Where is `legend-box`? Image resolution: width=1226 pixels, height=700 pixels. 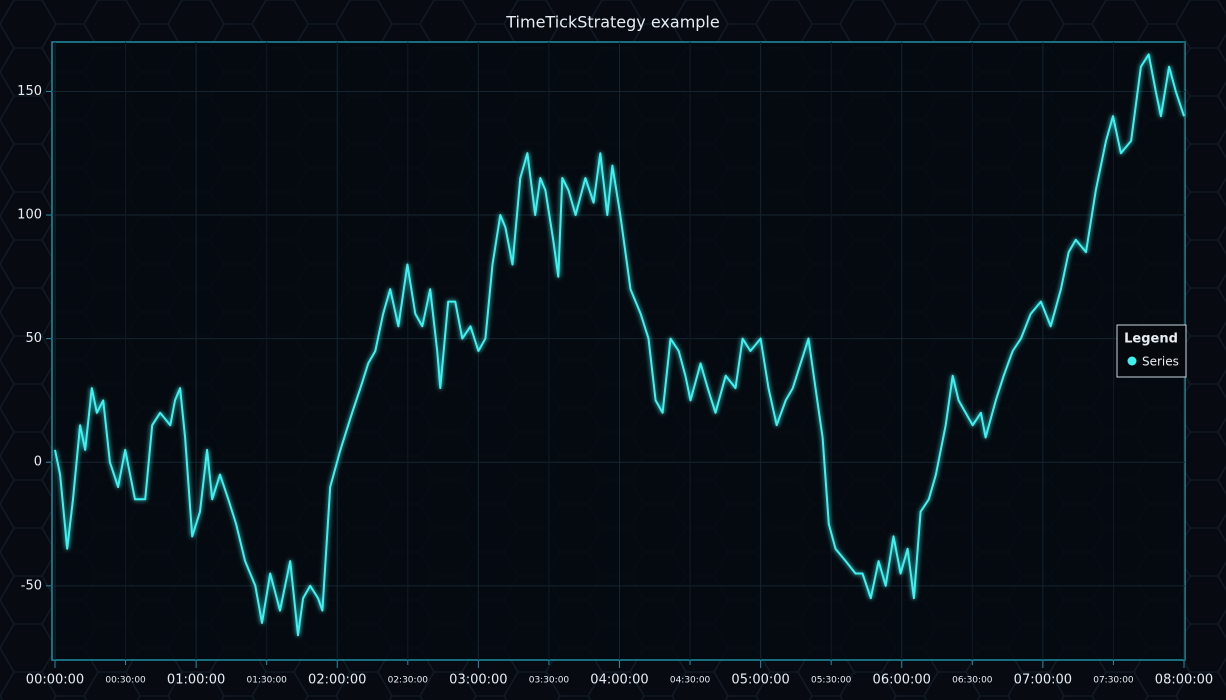 legend-box is located at coordinates (1151, 351).